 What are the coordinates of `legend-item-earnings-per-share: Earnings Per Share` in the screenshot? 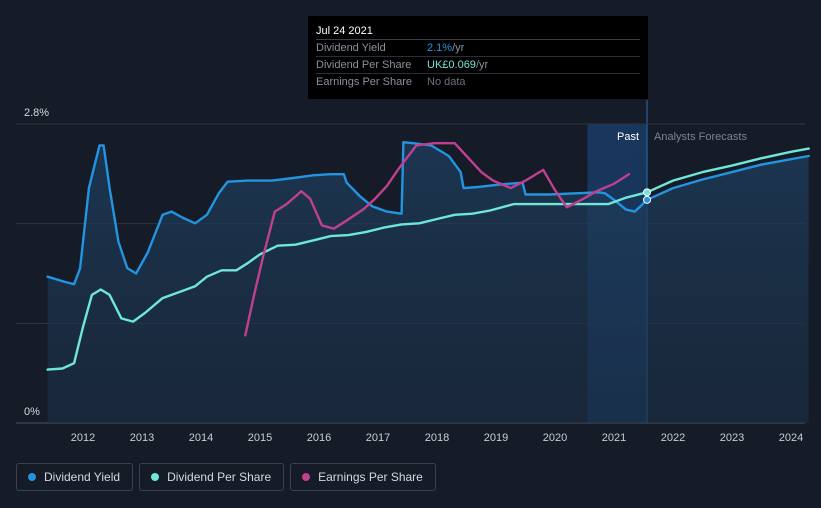 It's located at (363, 477).